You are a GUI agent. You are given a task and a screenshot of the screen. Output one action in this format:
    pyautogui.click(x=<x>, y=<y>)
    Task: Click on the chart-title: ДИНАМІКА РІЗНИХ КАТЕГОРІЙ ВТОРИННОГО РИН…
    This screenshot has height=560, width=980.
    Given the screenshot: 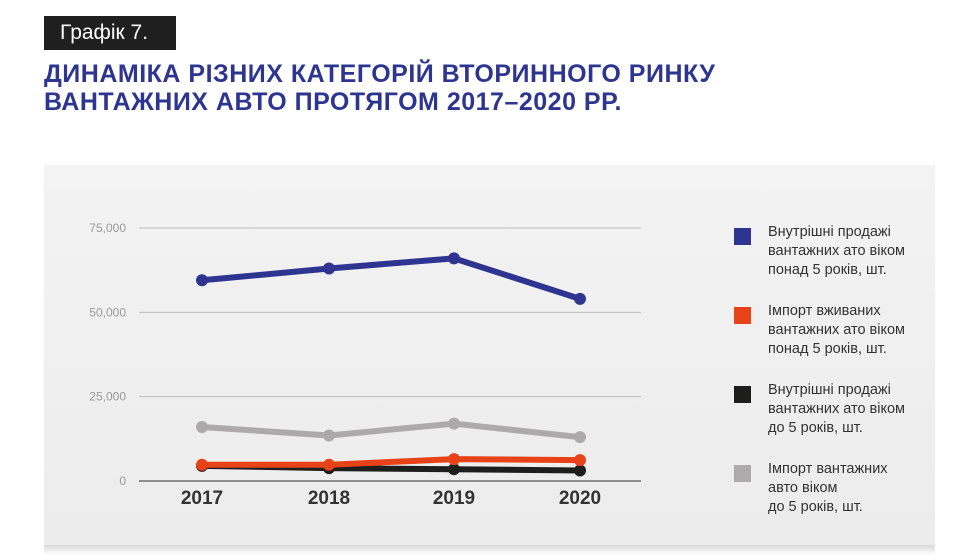 What is the action you would take?
    pyautogui.click(x=494, y=88)
    